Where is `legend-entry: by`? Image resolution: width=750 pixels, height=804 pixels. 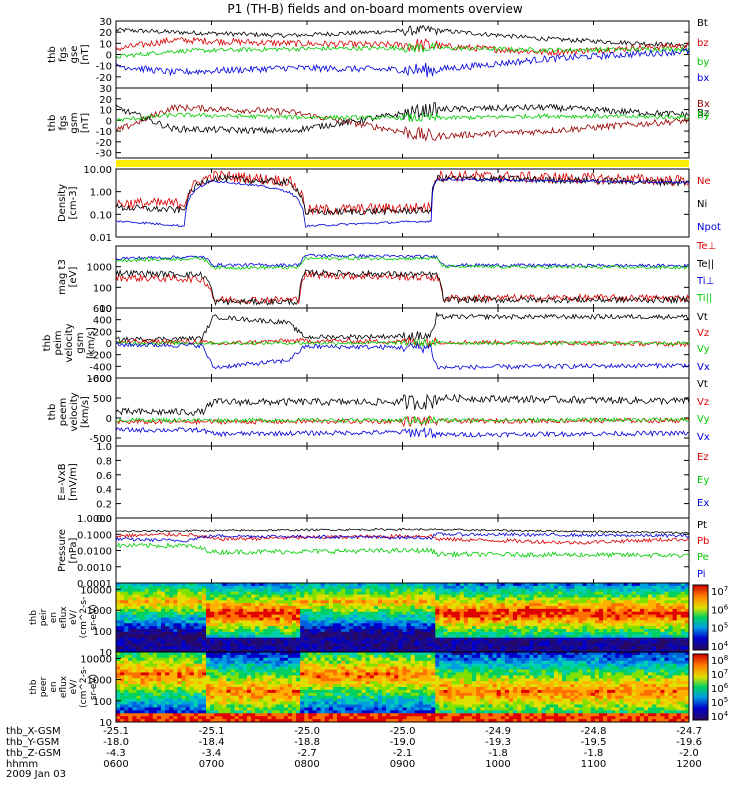 legend-entry: by is located at coordinates (703, 62).